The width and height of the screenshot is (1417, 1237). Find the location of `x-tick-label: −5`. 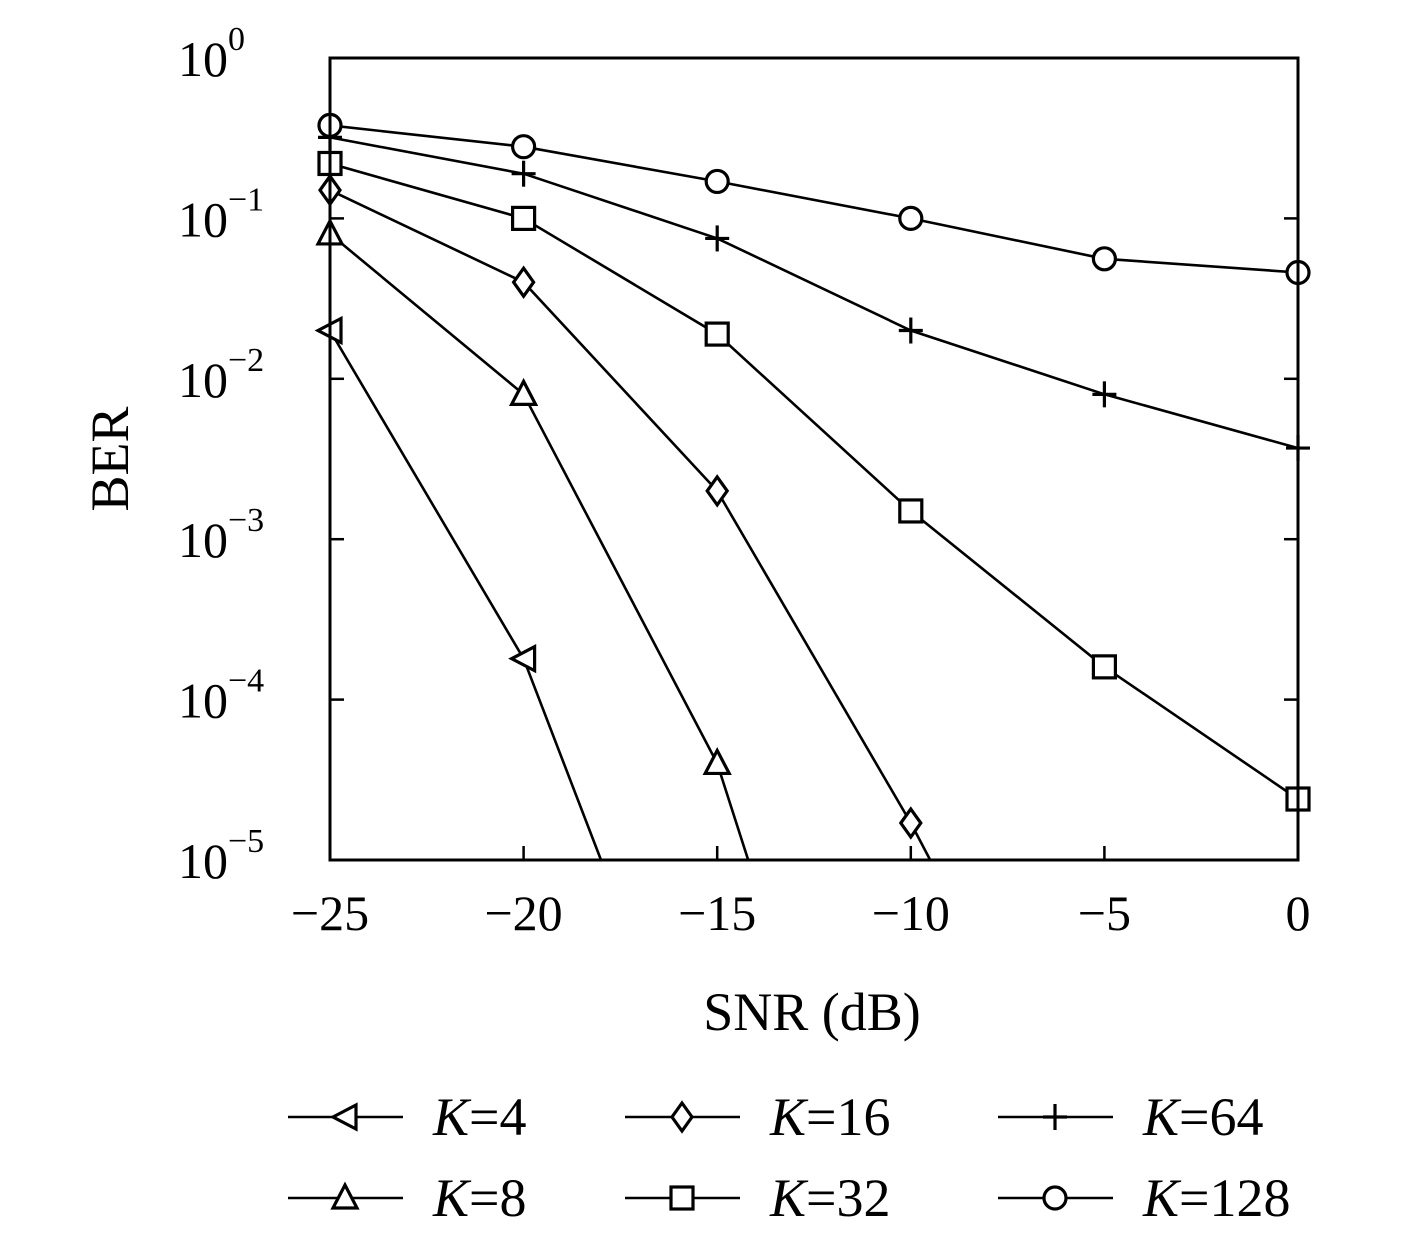

x-tick-label: −5 is located at coordinates (1104, 913).